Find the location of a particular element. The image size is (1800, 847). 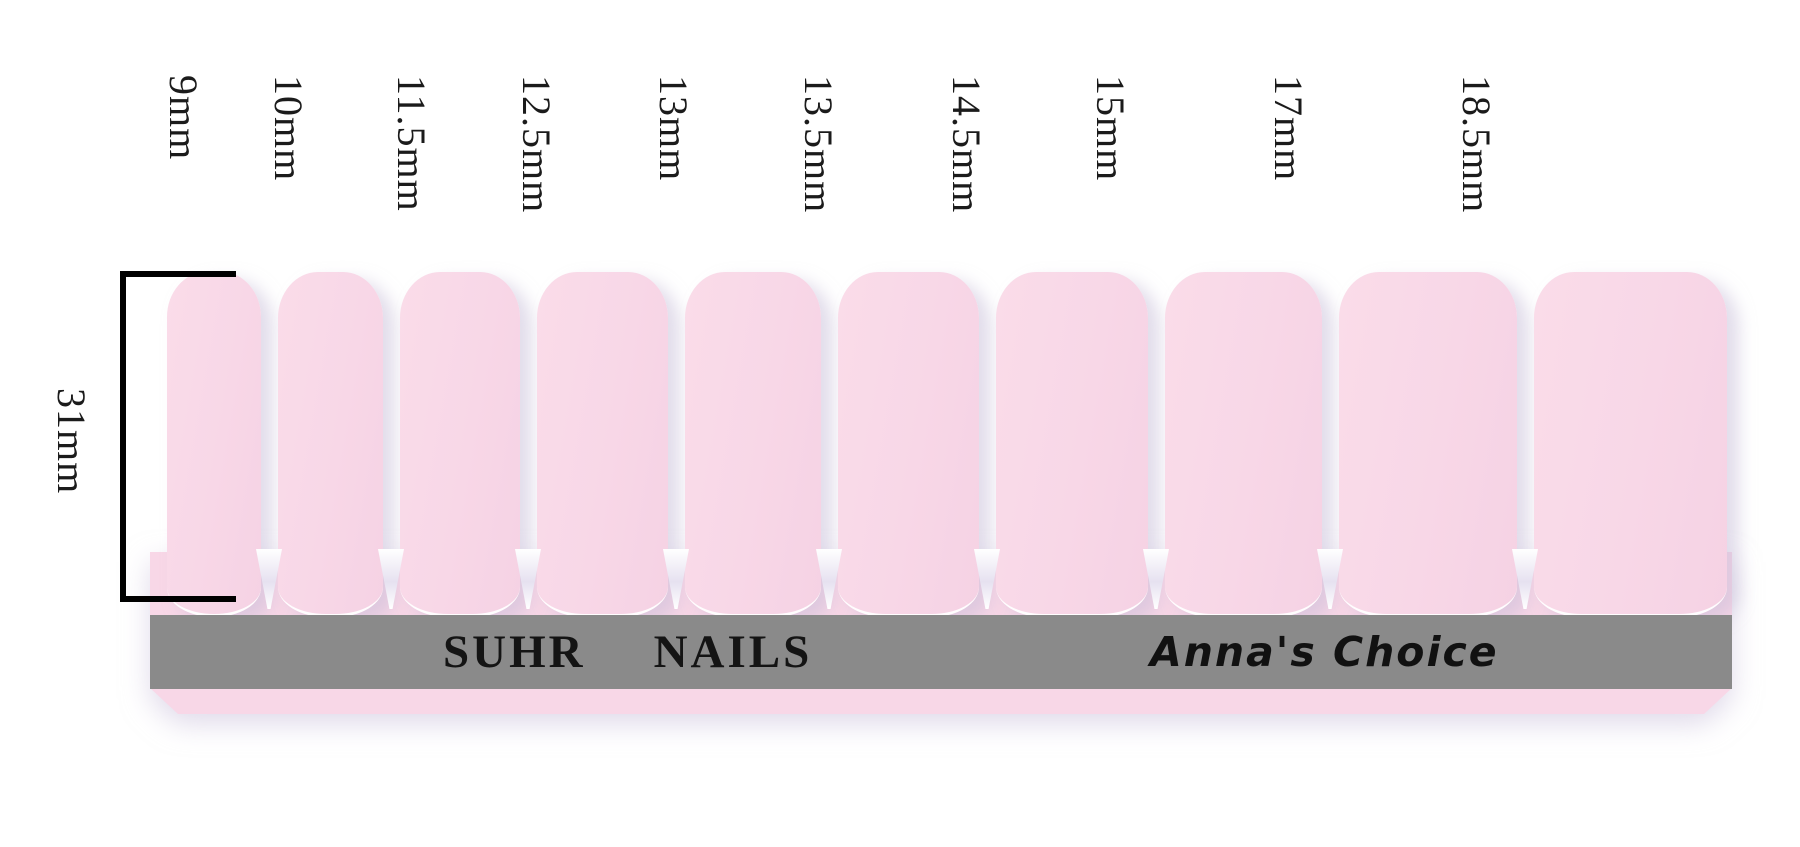

nail-13mm is located at coordinates (753, 444).